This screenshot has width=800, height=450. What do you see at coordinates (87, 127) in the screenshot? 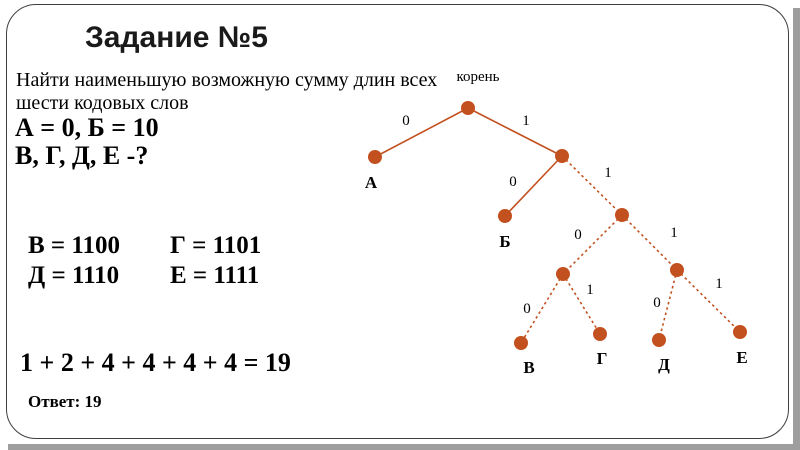
I see `given-codes-text: А = 0, Б = 10` at bounding box center [87, 127].